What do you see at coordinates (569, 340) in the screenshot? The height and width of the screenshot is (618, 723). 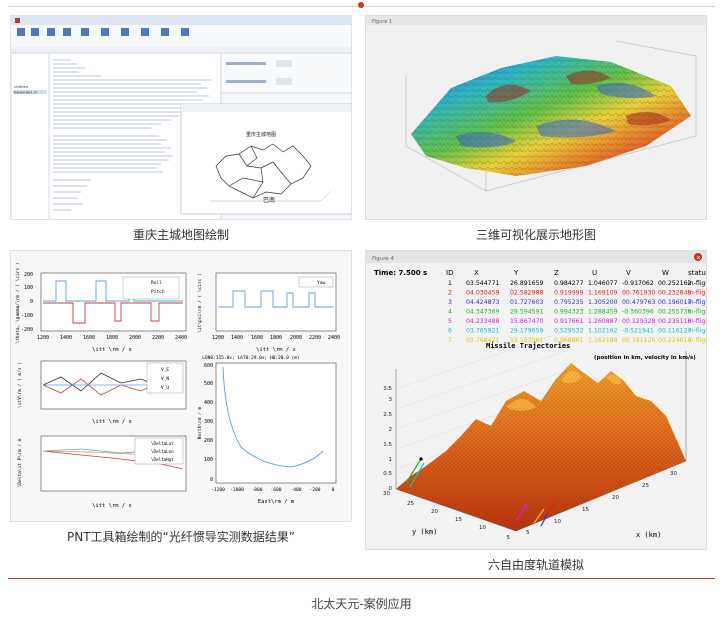 I see `table-cell: 0.968861` at bounding box center [569, 340].